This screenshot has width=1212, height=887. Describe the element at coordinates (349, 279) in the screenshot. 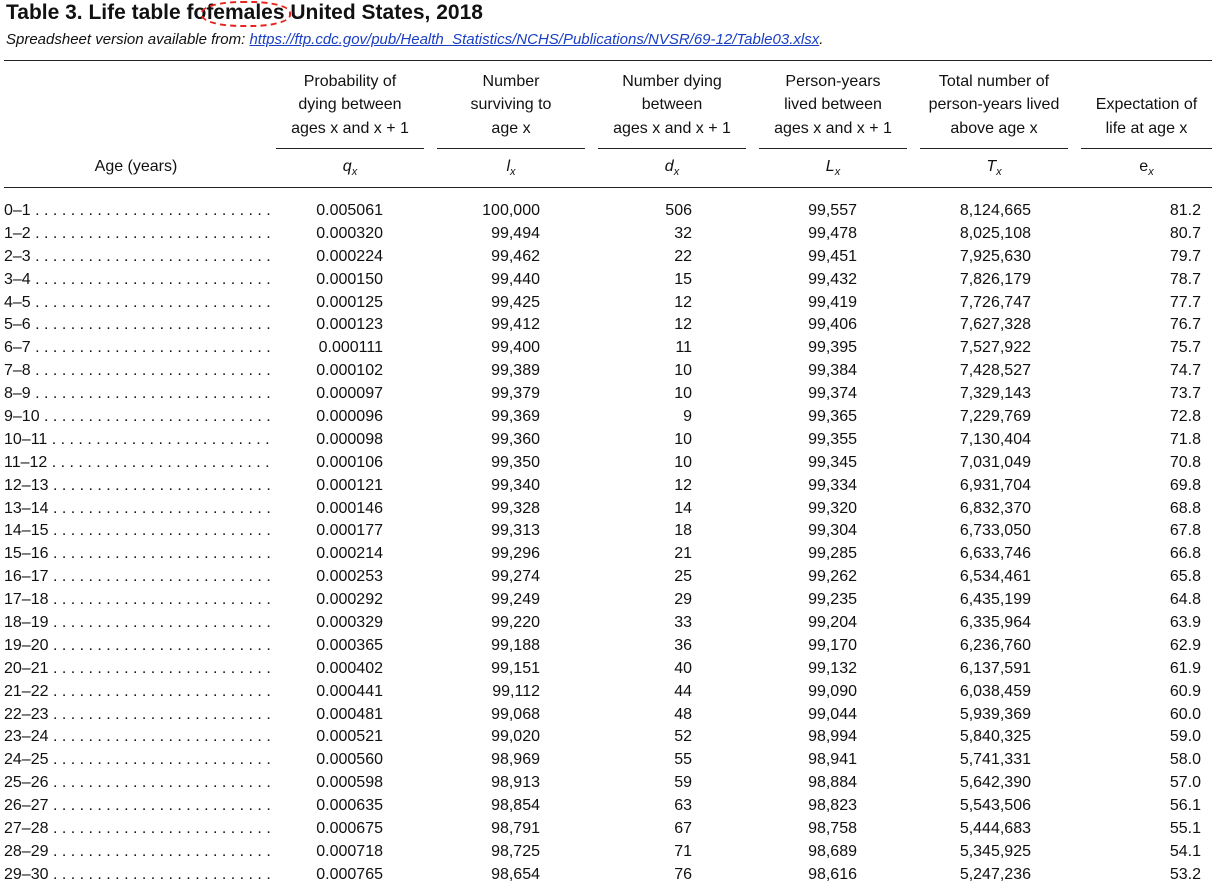

I see `cell-qx: 0.000150` at that location.